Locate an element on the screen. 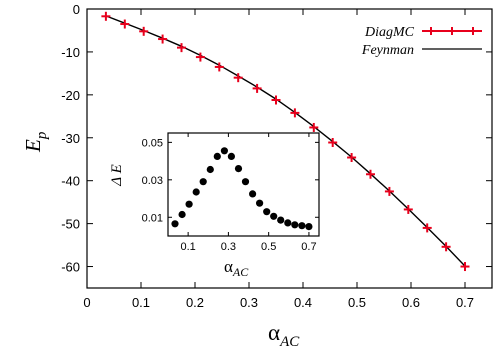 The width and height of the screenshot is (499, 354). main-y-tick-label: -10 is located at coordinates (70, 52).